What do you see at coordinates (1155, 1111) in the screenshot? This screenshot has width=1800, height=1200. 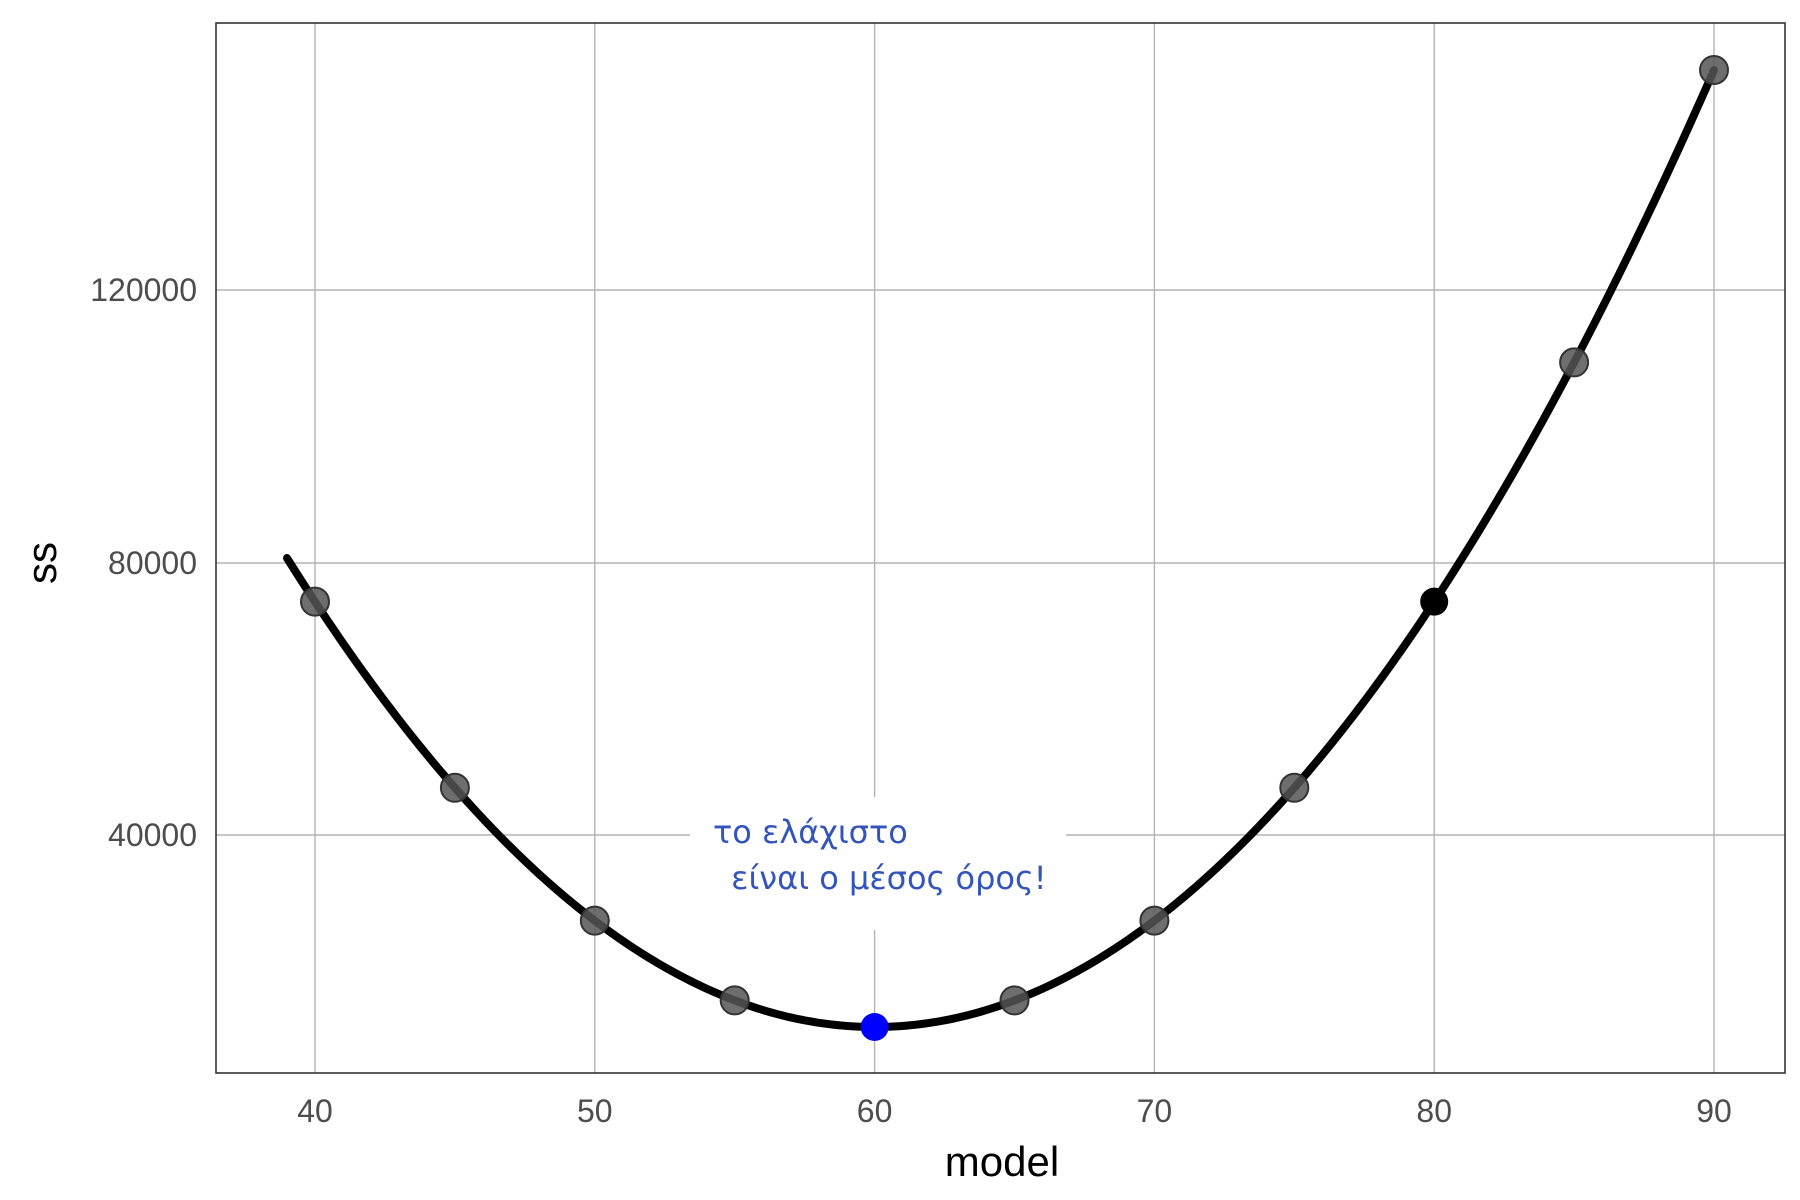 I see `x-tick-label-70: 70` at bounding box center [1155, 1111].